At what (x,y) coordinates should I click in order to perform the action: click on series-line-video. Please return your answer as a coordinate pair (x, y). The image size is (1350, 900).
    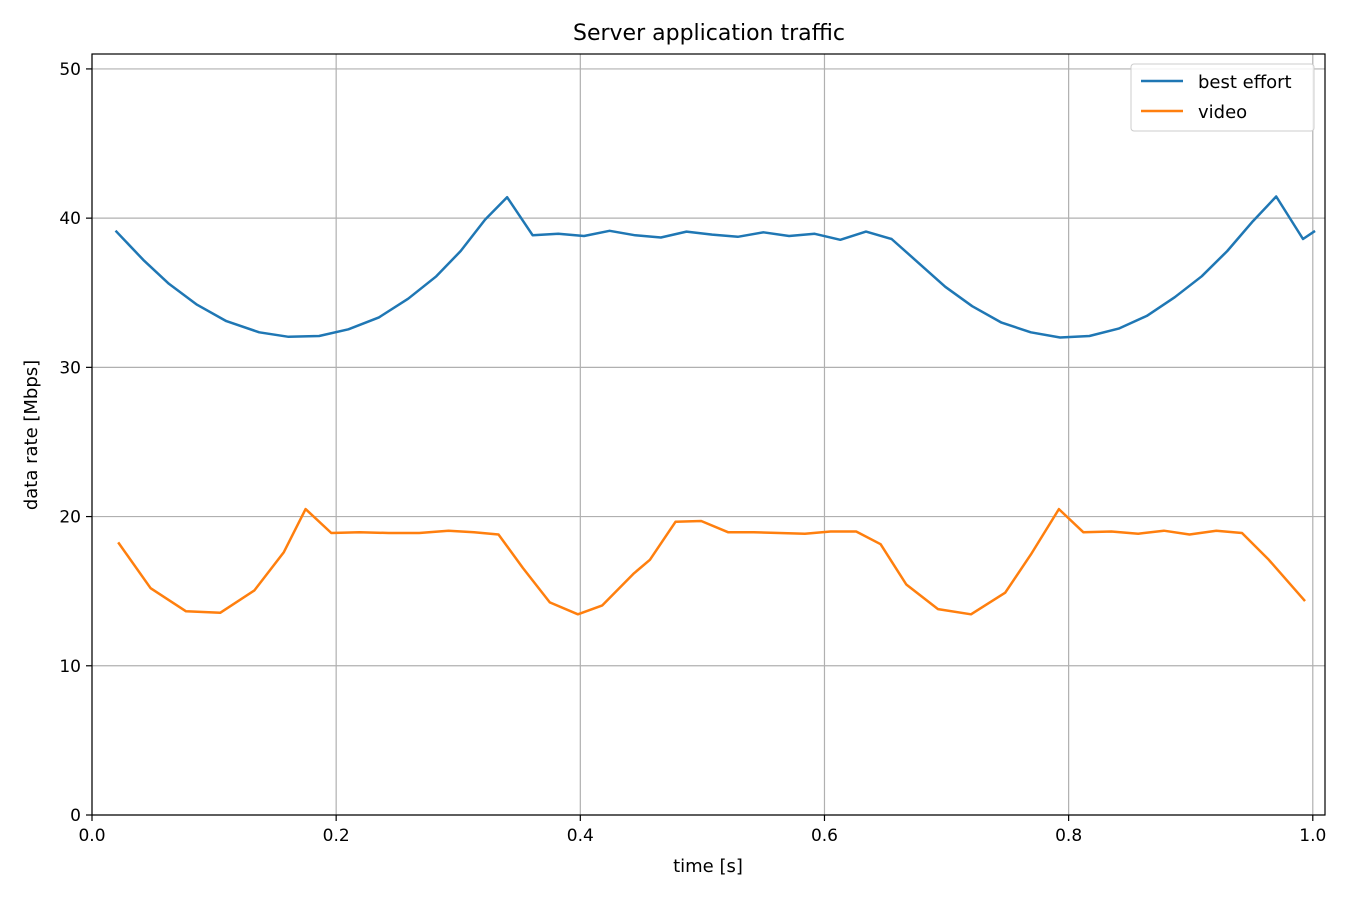
    Looking at the image, I should click on (711, 561).